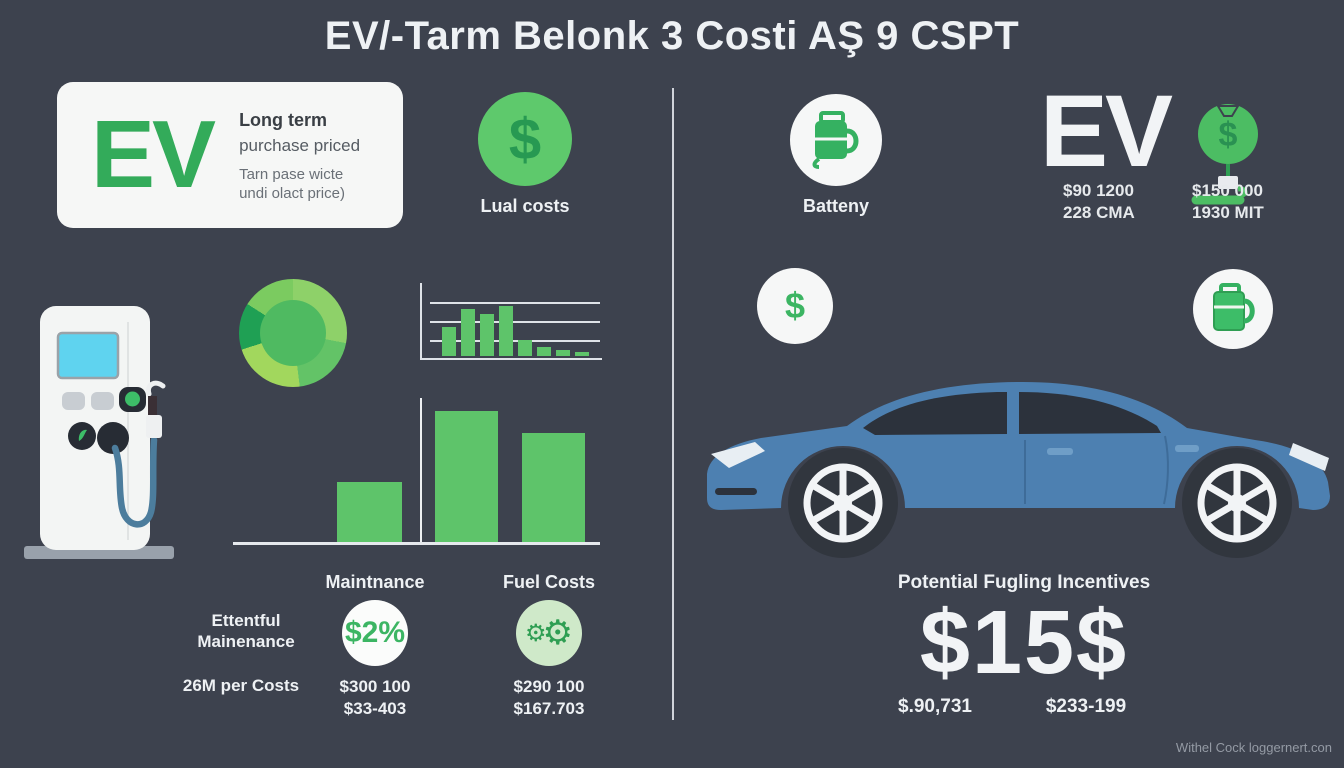 The width and height of the screenshot is (1344, 768). What do you see at coordinates (99, 432) in the screenshot?
I see `charging-station-illustration` at bounding box center [99, 432].